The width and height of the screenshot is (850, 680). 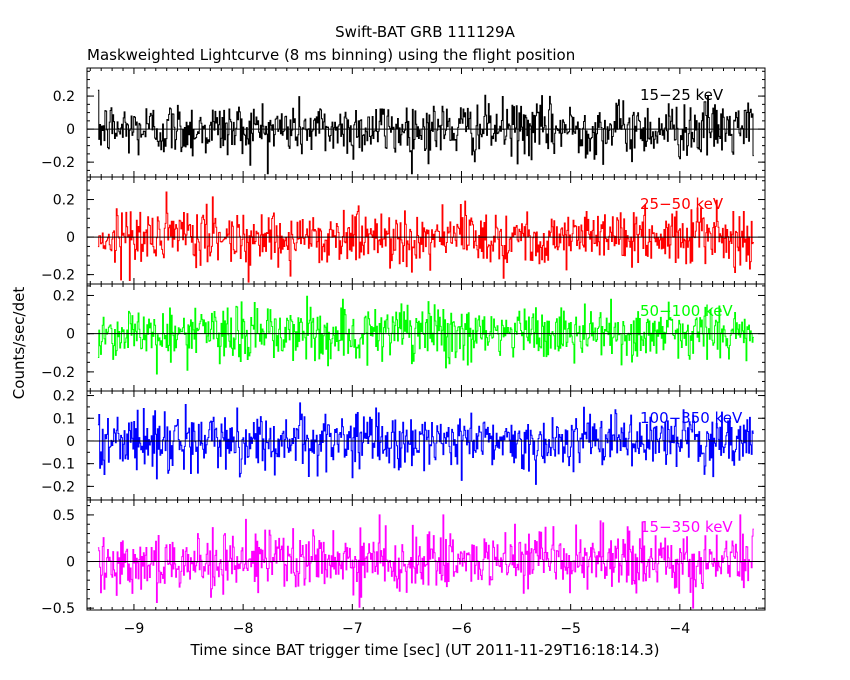 What do you see at coordinates (691, 418) in the screenshot?
I see `band-label: 100−350 keV` at bounding box center [691, 418].